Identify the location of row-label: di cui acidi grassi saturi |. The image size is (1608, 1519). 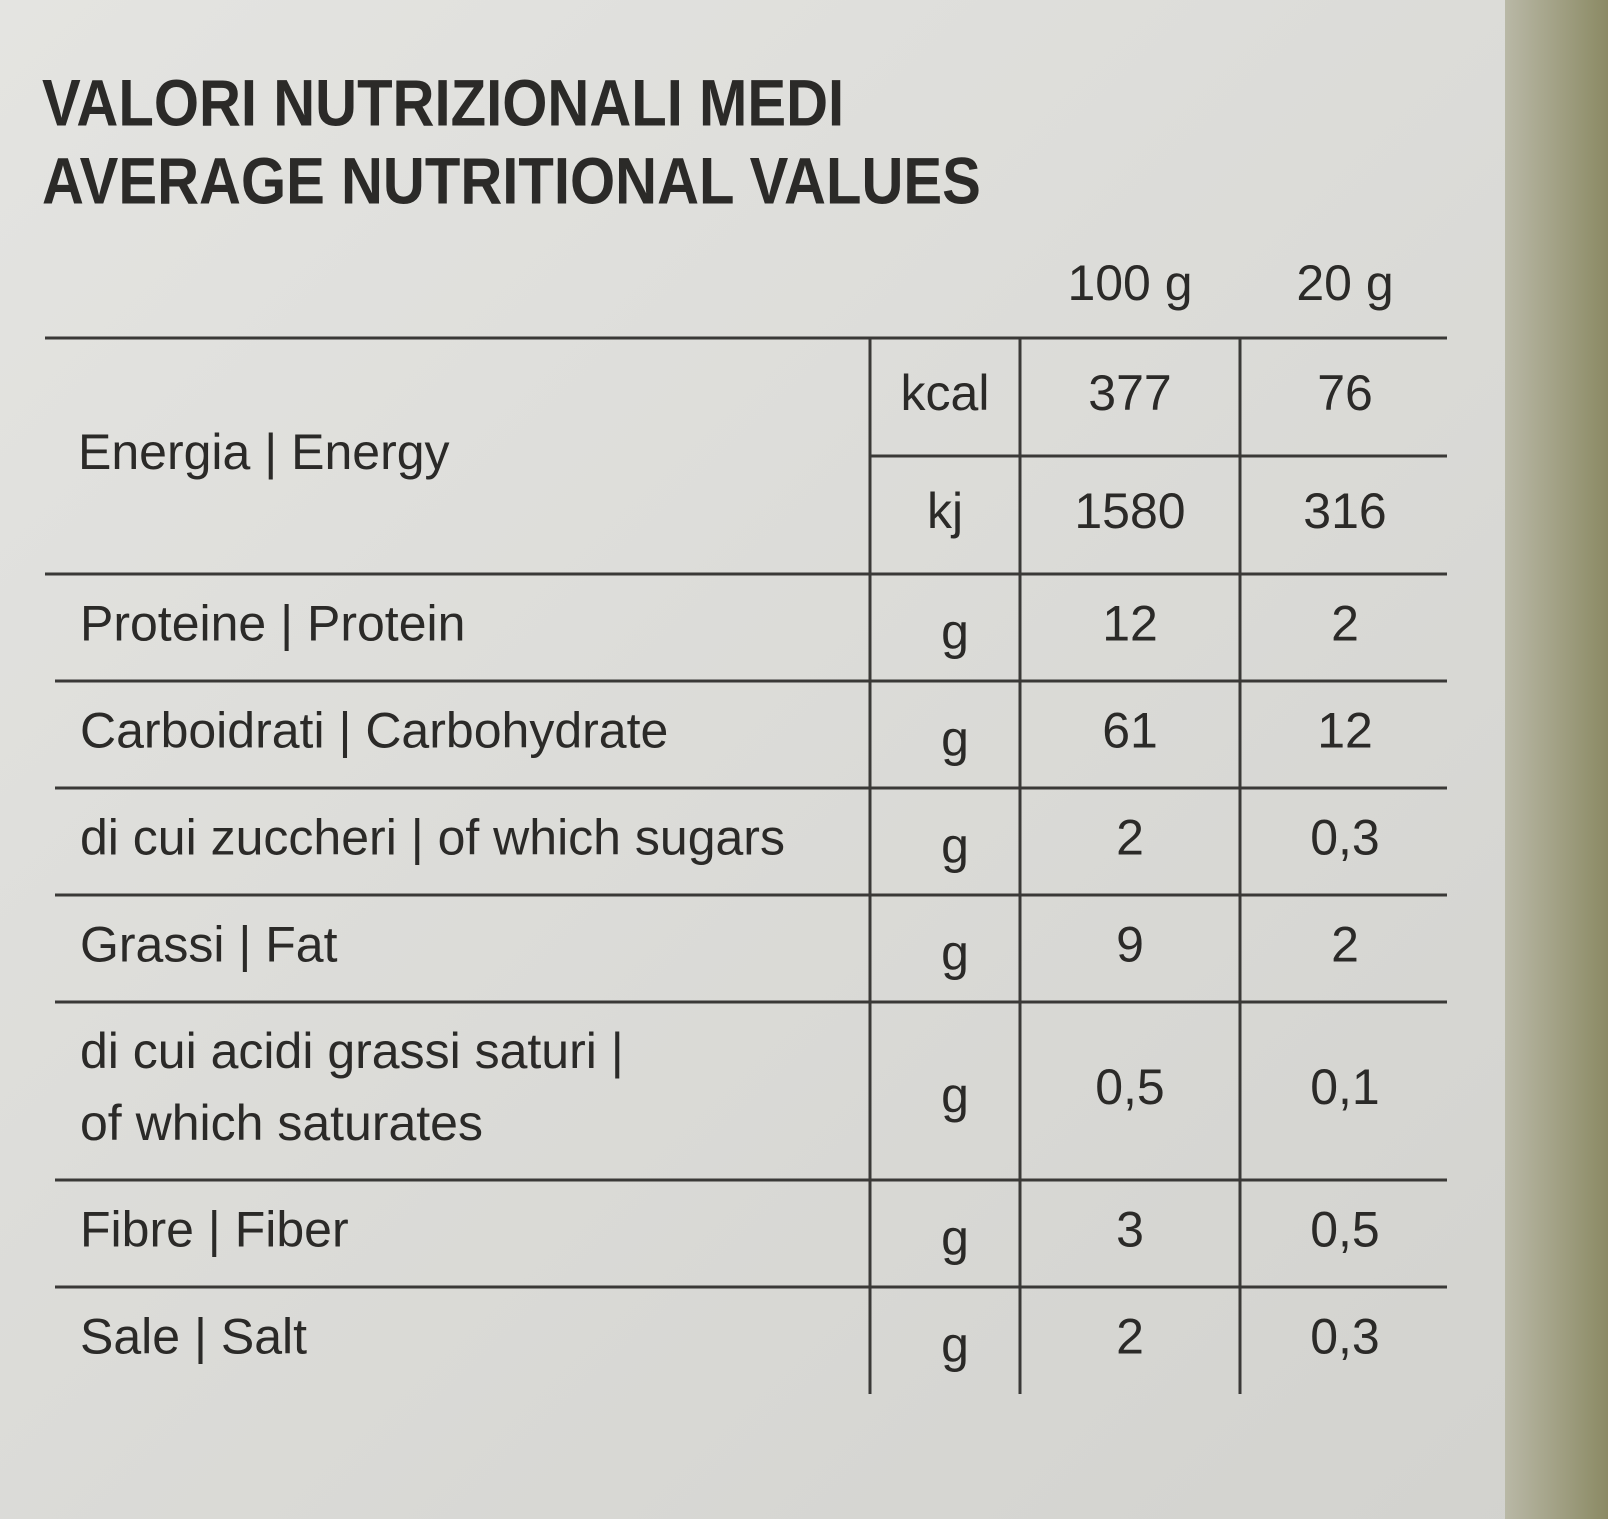
(352, 1051).